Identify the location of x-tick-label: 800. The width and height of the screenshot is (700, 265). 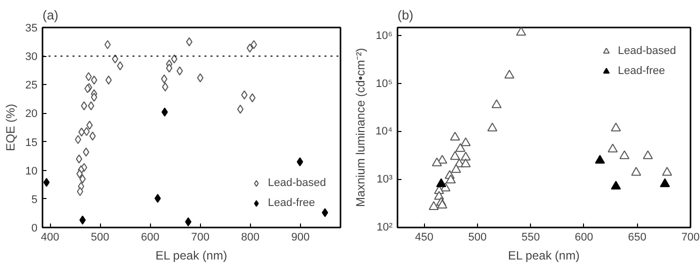
(250, 238).